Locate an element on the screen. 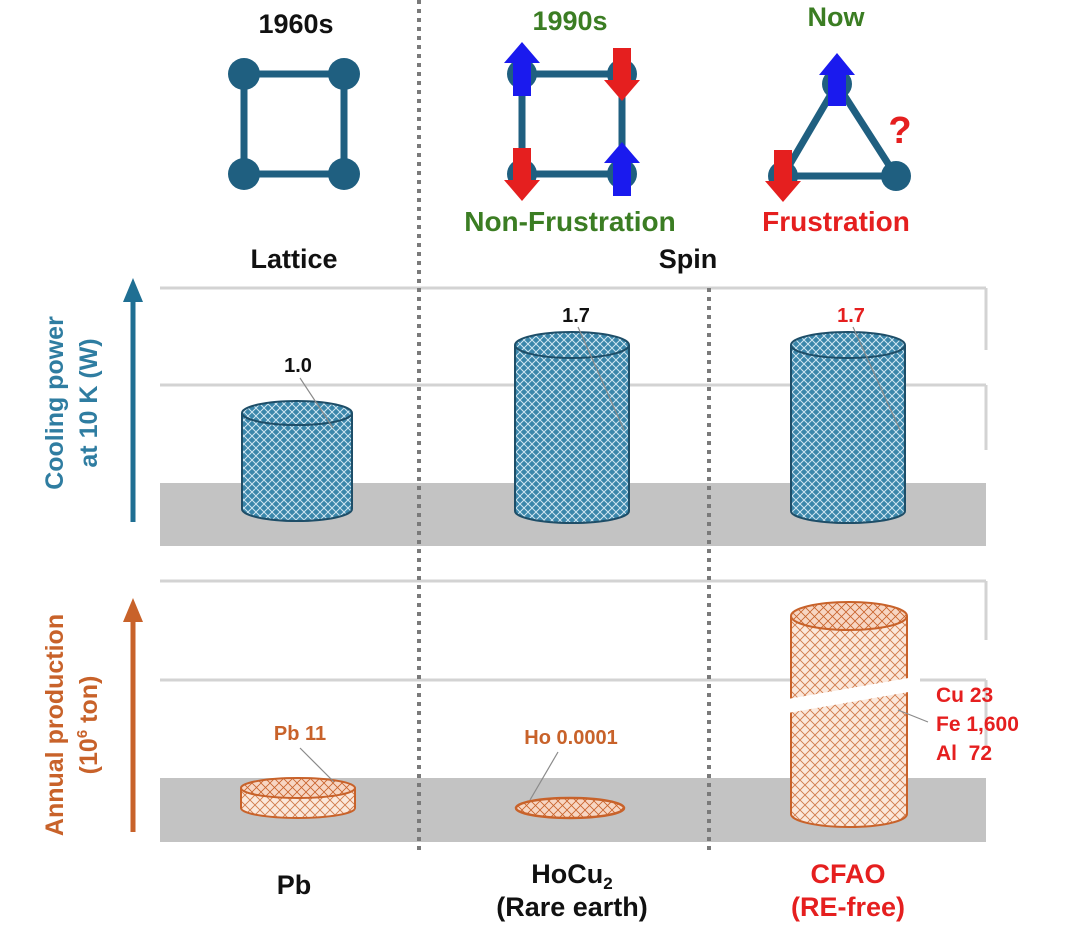 This screenshot has height=930, width=1080. cooling-value-cfao: 1.7 is located at coordinates (851, 316).